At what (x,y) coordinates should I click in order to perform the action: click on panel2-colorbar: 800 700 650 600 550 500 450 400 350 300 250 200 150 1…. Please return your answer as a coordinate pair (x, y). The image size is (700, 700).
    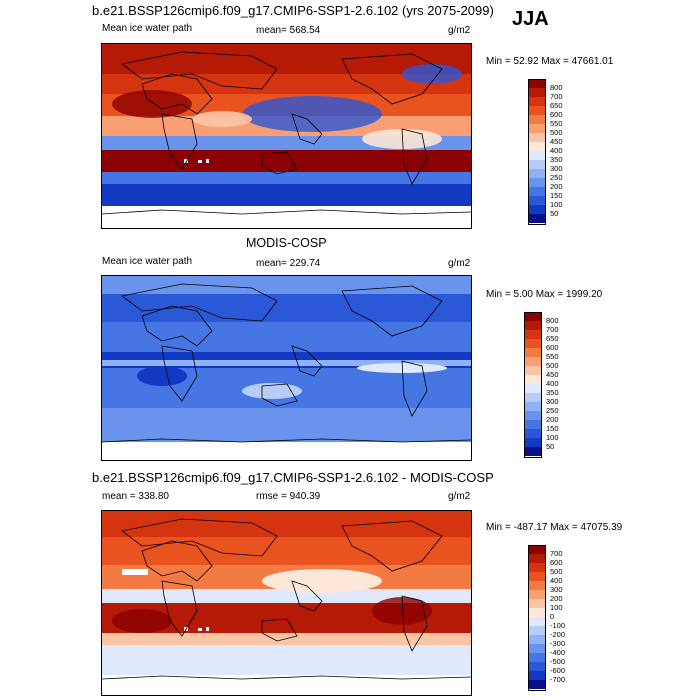
    Looking at the image, I should click on (564, 385).